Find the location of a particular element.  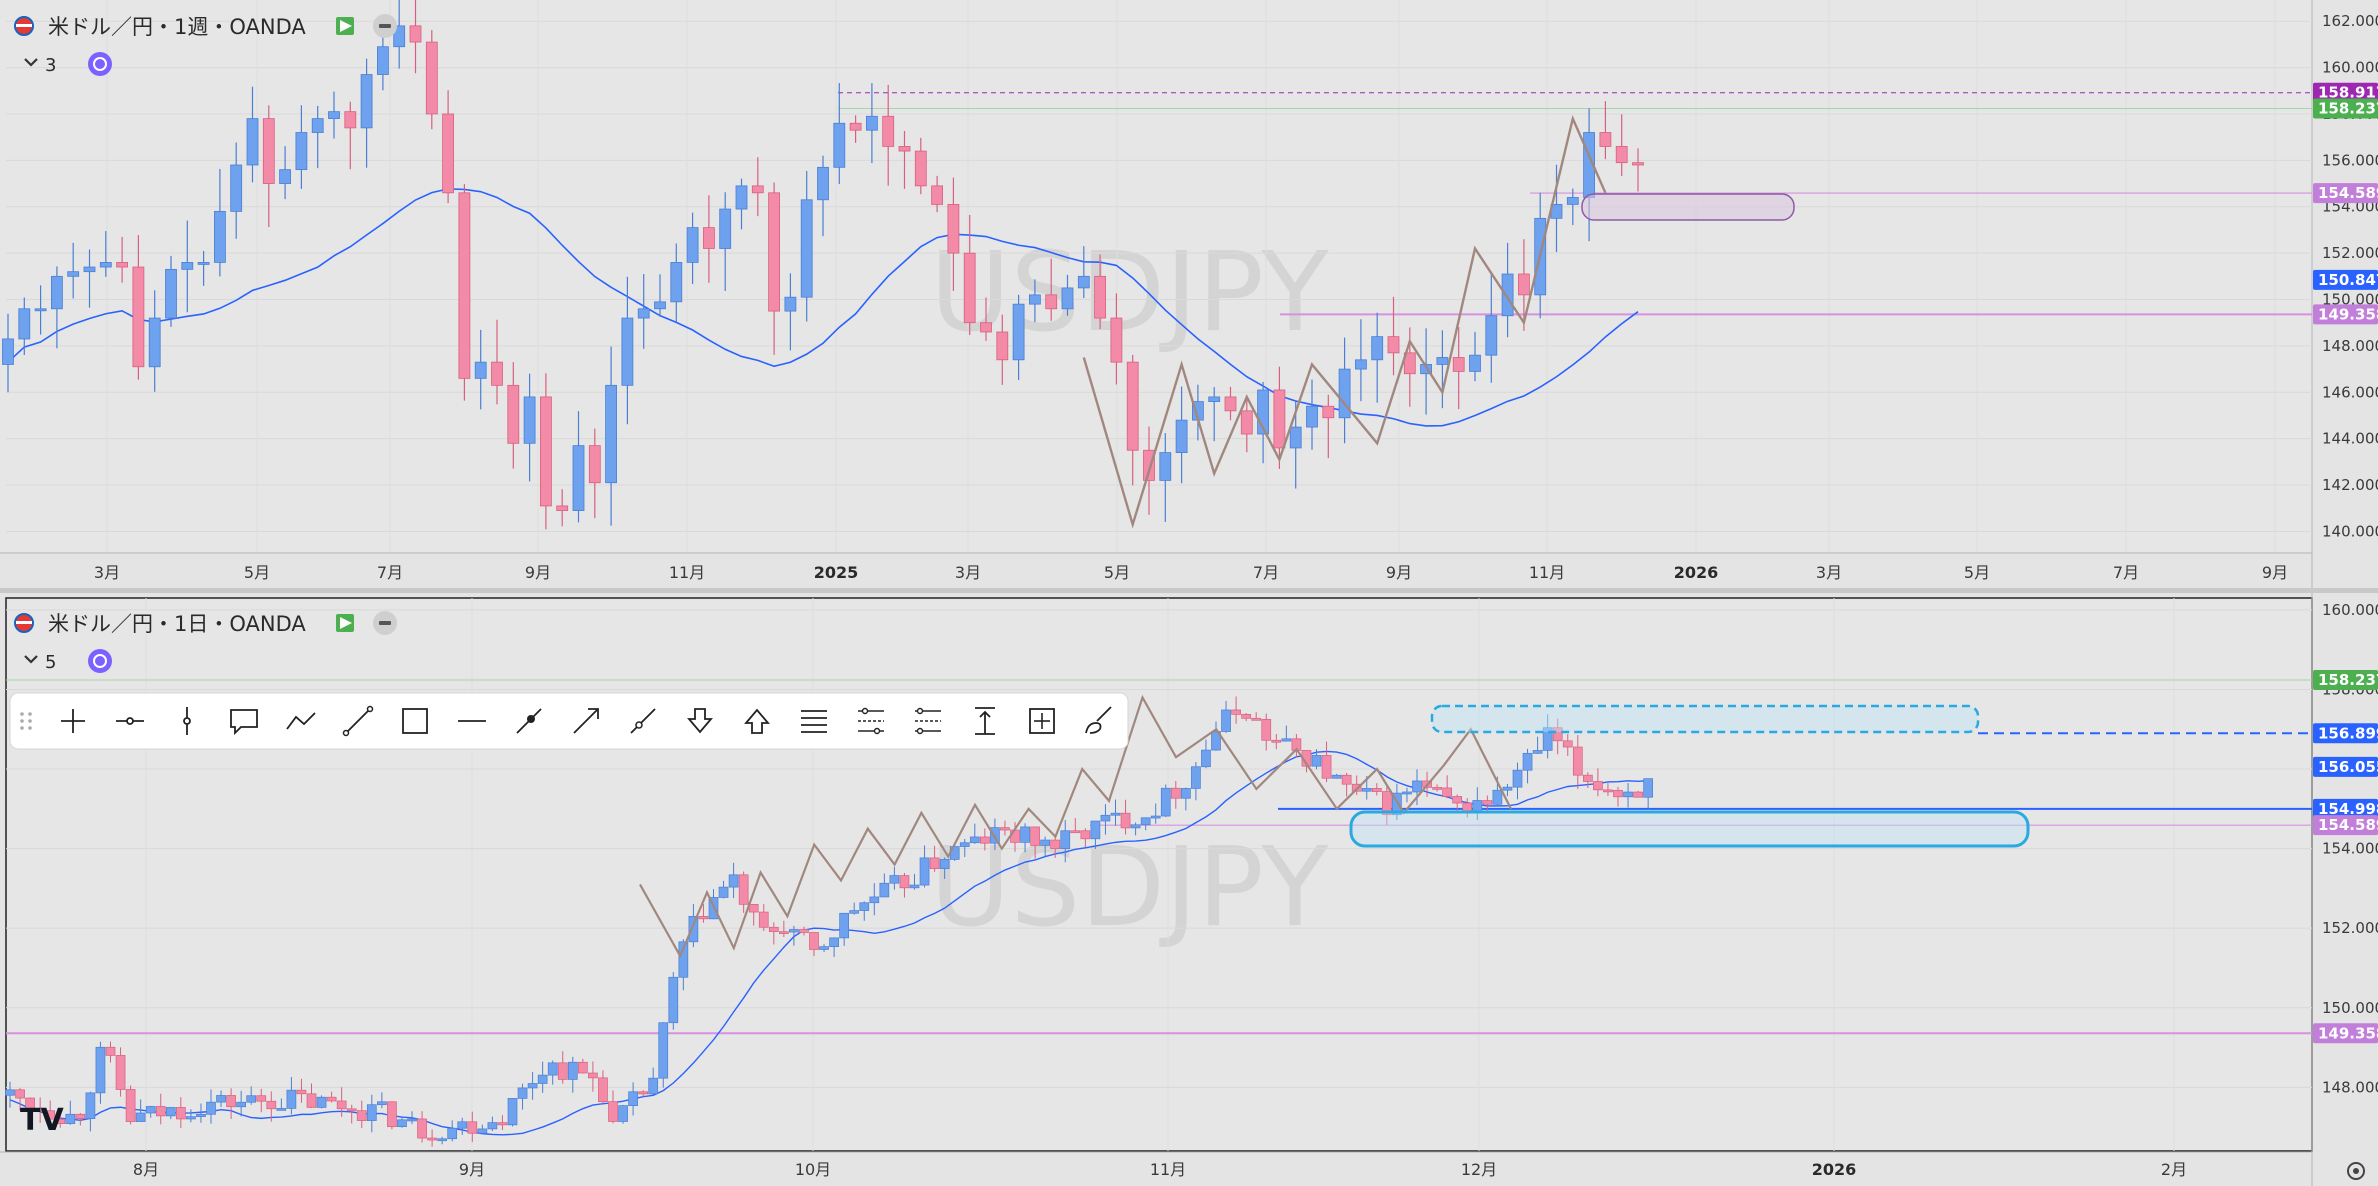

rectangle-icon is located at coordinates (415, 721).